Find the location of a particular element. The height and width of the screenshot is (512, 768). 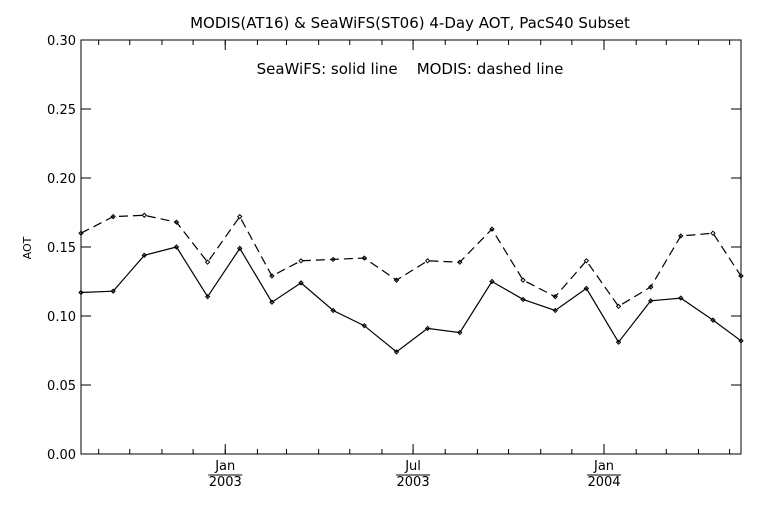

y-tick-label: 0.30 is located at coordinates (61, 41).